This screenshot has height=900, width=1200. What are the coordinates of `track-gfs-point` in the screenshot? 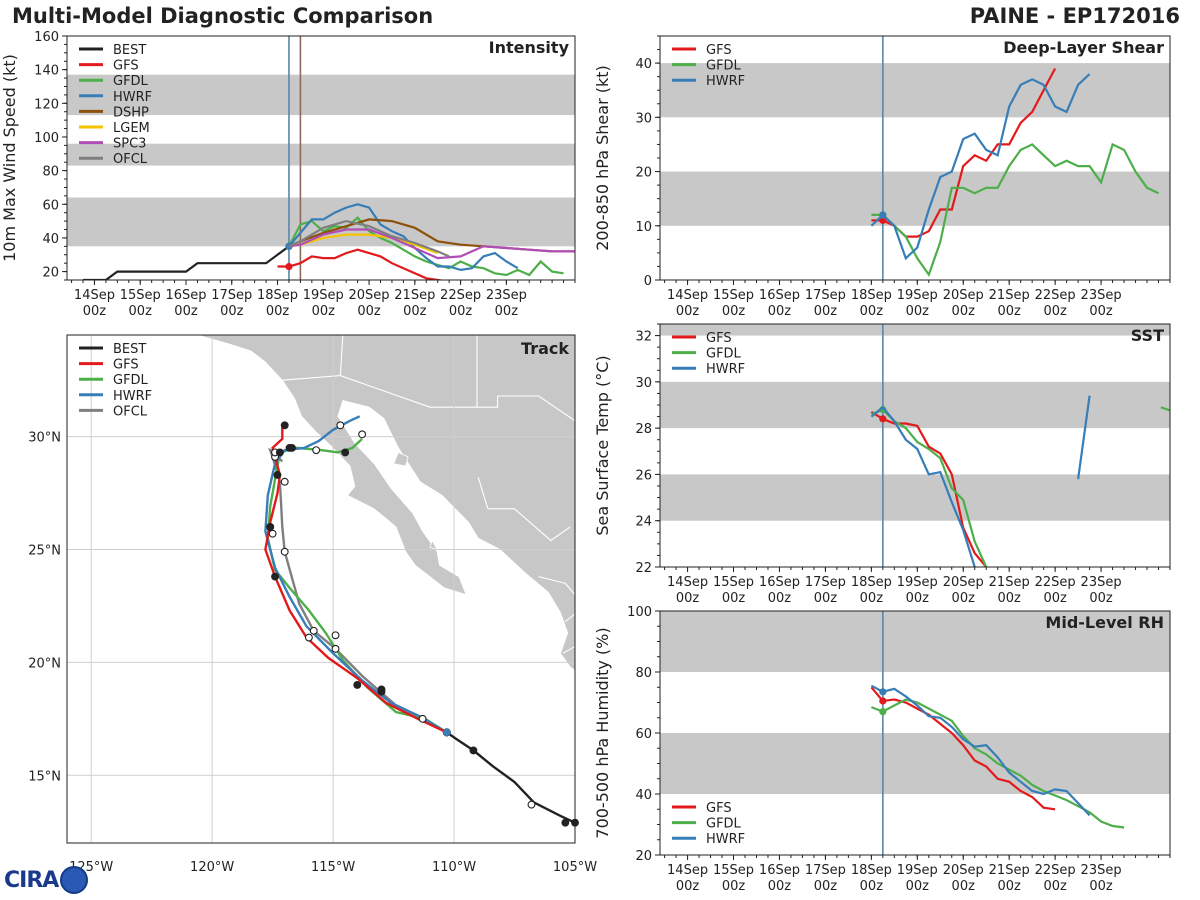 It's located at (357, 685).